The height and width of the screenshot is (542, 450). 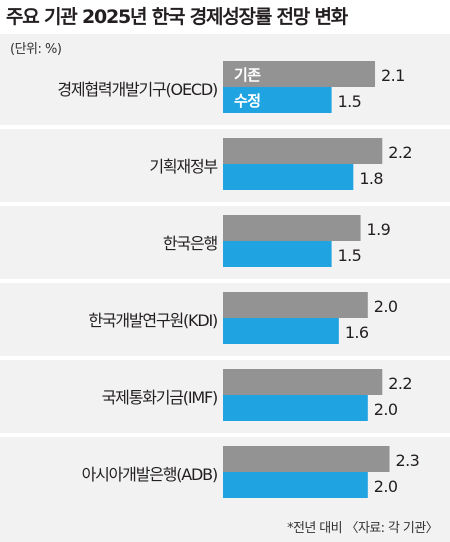 I want to click on value-label: 1.9, so click(x=379, y=229).